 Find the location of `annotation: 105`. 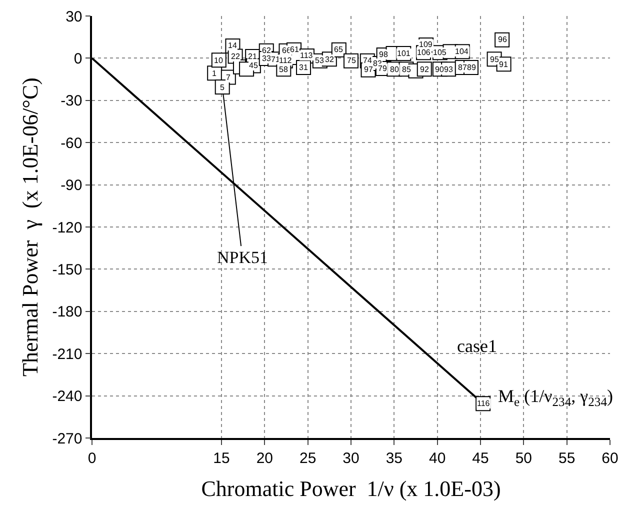

annotation: 105 is located at coordinates (440, 52).